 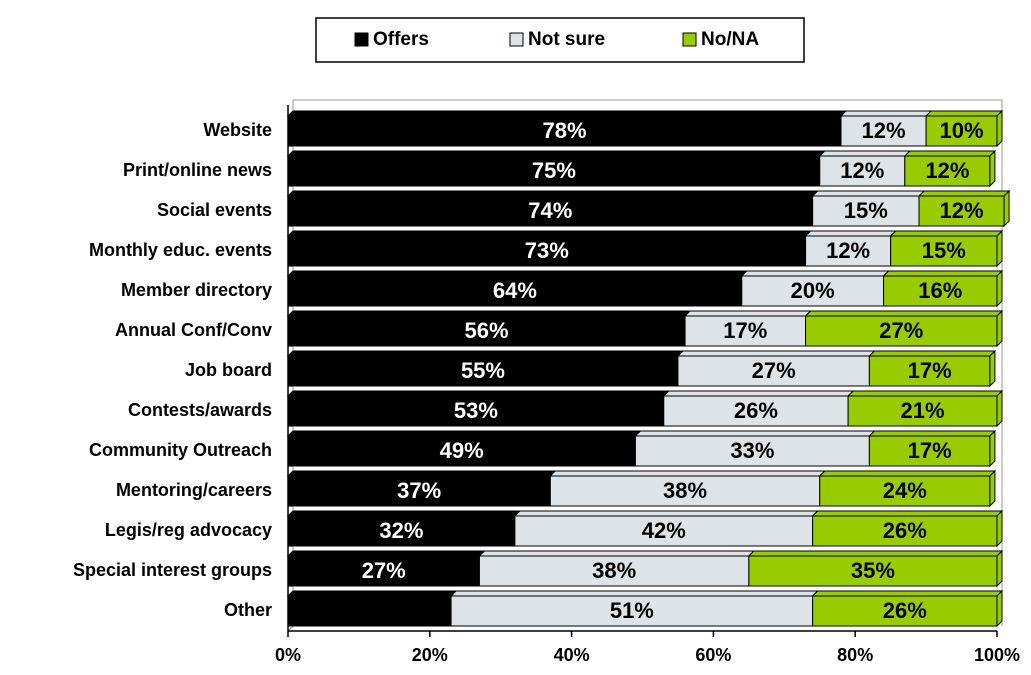 I want to click on data-label: 10%, so click(x=962, y=130).